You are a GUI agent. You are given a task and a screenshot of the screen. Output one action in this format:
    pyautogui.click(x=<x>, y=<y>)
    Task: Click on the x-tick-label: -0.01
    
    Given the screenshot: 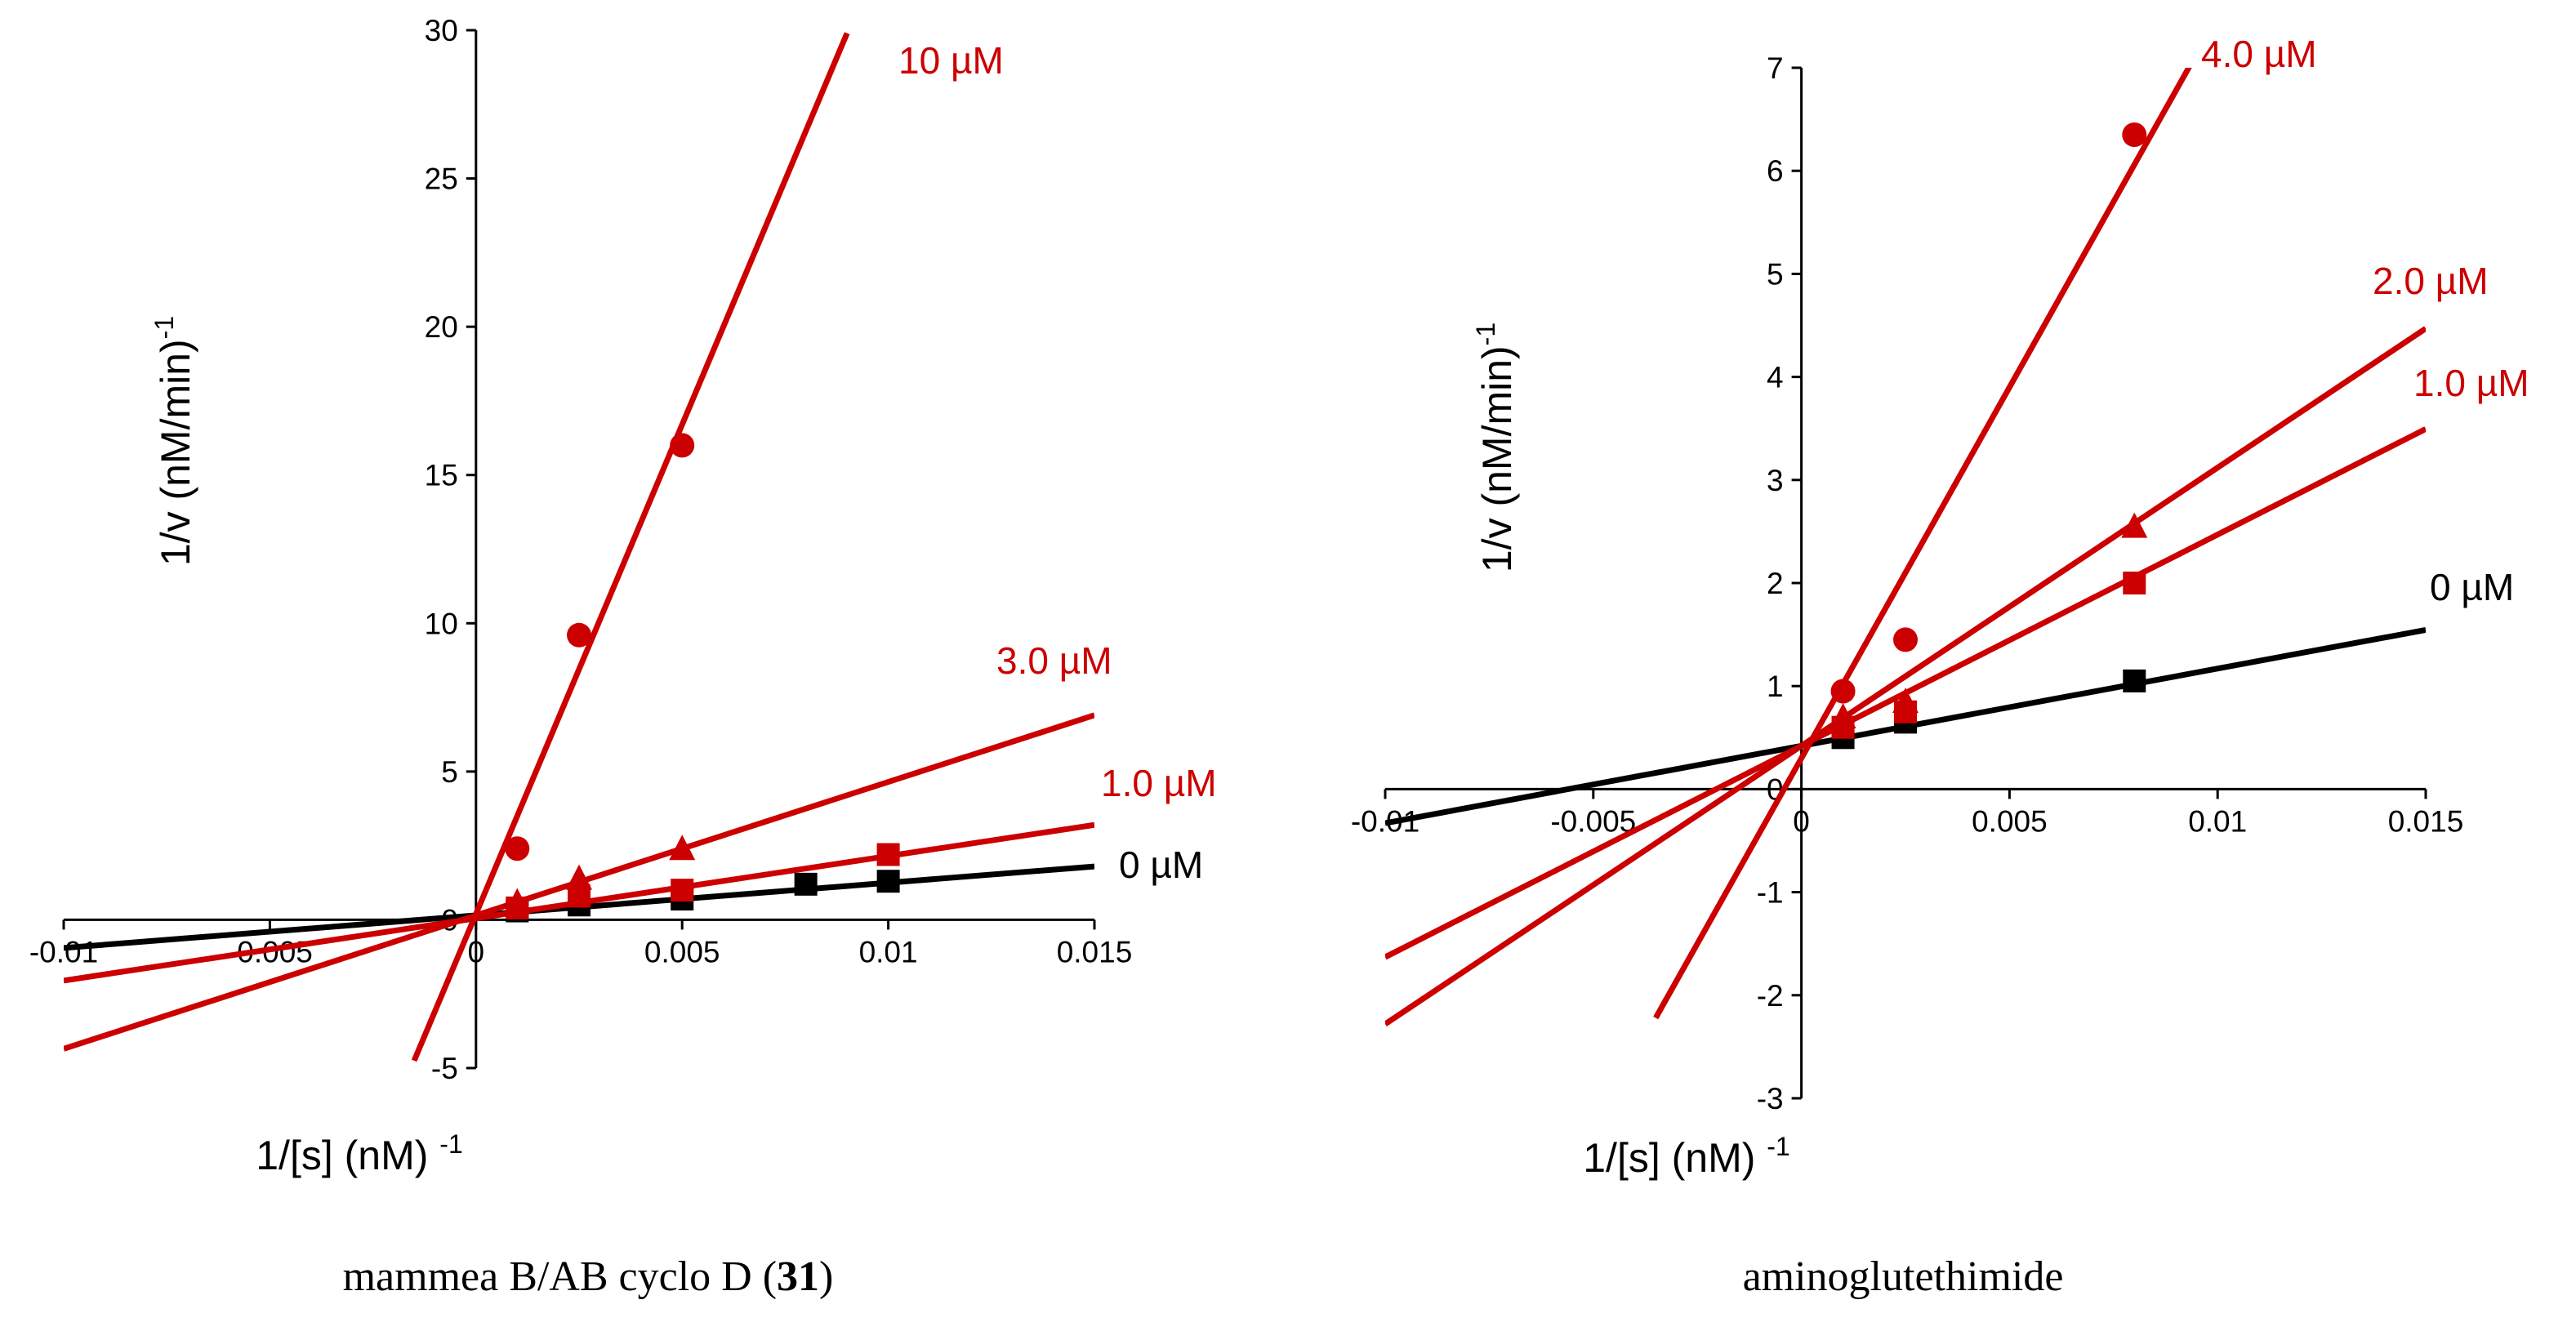 What is the action you would take?
    pyautogui.click(x=63, y=951)
    